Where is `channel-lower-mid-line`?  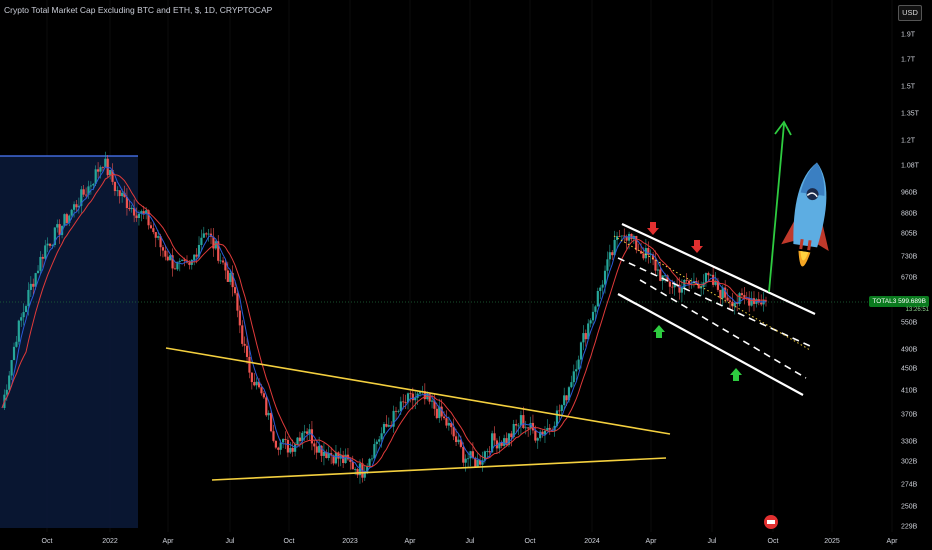
channel-lower-mid-line is located at coordinates (723, 329).